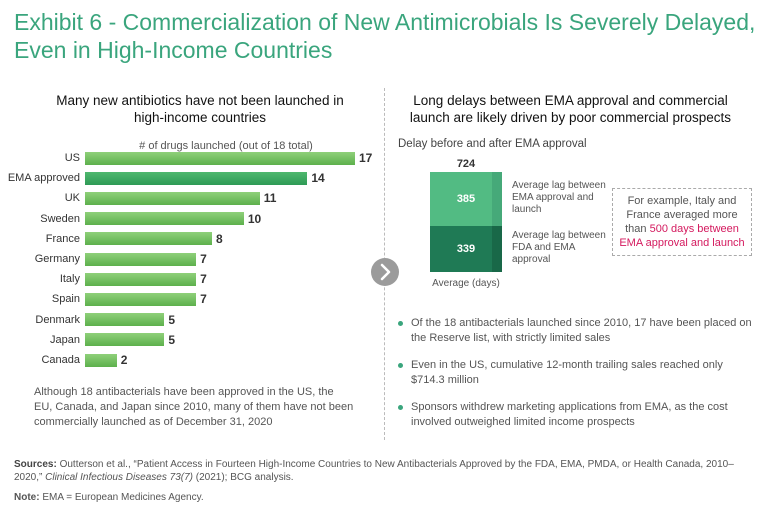  Describe the element at coordinates (172, 198) in the screenshot. I see `bar-uk` at that location.